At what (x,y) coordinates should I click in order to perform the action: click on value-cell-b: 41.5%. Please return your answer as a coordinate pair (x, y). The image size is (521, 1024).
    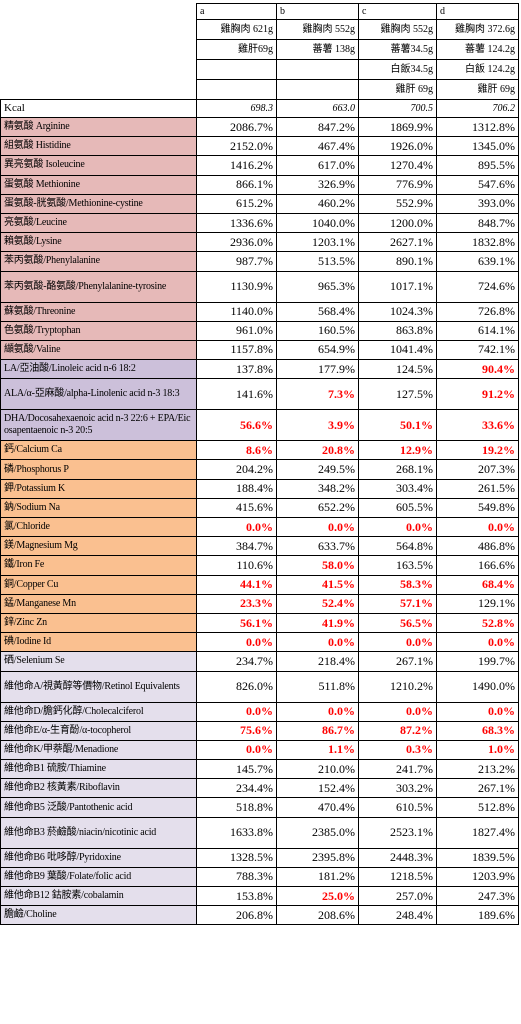
    Looking at the image, I should click on (317, 584).